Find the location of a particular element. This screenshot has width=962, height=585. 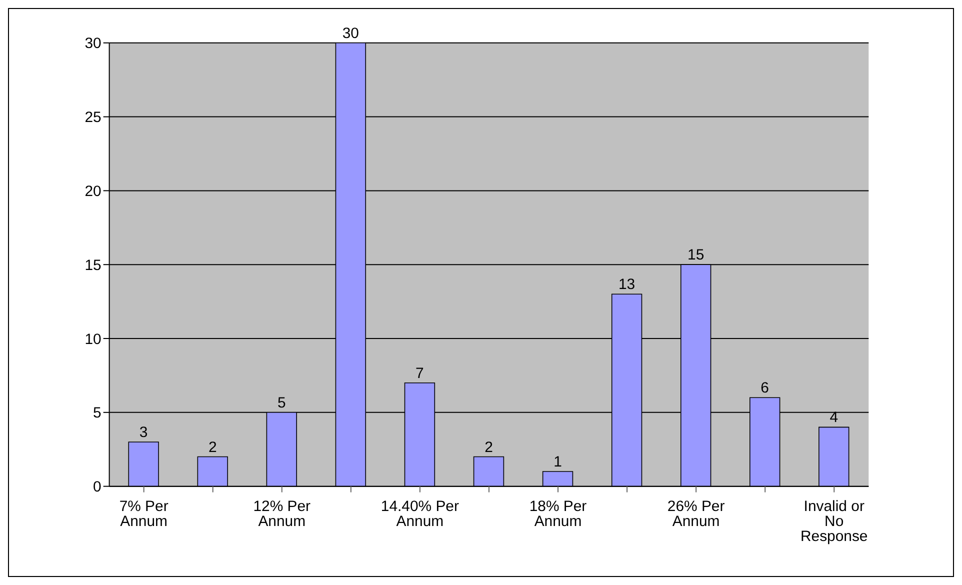

x-tick-label: 7% Per Annum is located at coordinates (143, 514).